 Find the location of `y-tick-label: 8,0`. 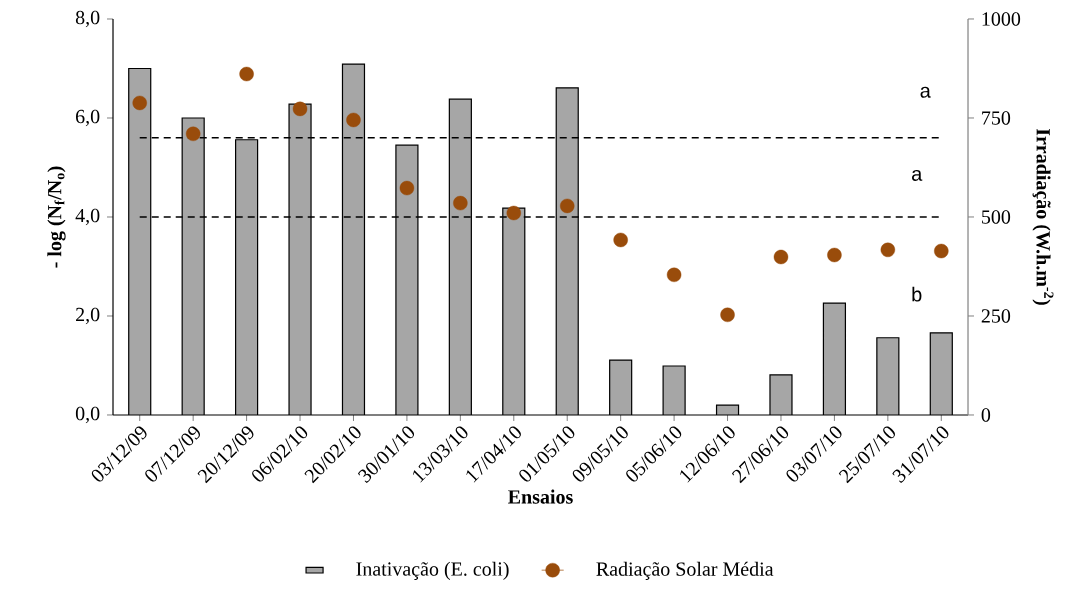

y-tick-label: 8,0 is located at coordinates (87, 19).